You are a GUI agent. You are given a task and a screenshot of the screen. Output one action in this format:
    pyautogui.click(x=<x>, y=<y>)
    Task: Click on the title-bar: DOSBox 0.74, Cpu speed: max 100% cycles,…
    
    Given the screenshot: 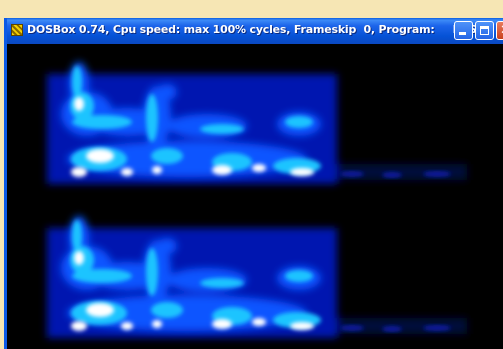 What is the action you would take?
    pyautogui.click(x=255, y=31)
    